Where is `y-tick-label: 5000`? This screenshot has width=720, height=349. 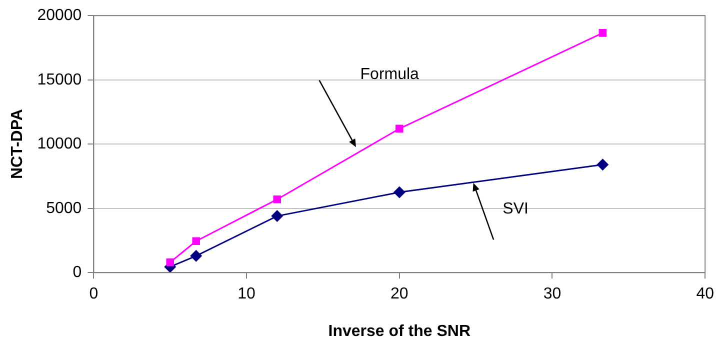
y-tick-label: 5000 is located at coordinates (64, 208).